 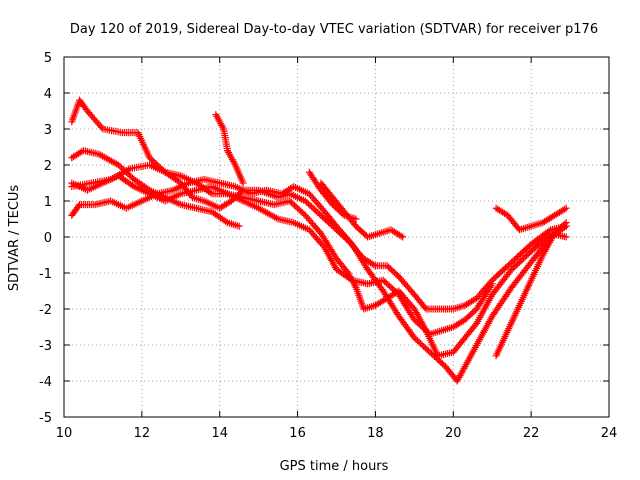 What do you see at coordinates (48, 202) in the screenshot?
I see `y-tick-label: 1` at bounding box center [48, 202].